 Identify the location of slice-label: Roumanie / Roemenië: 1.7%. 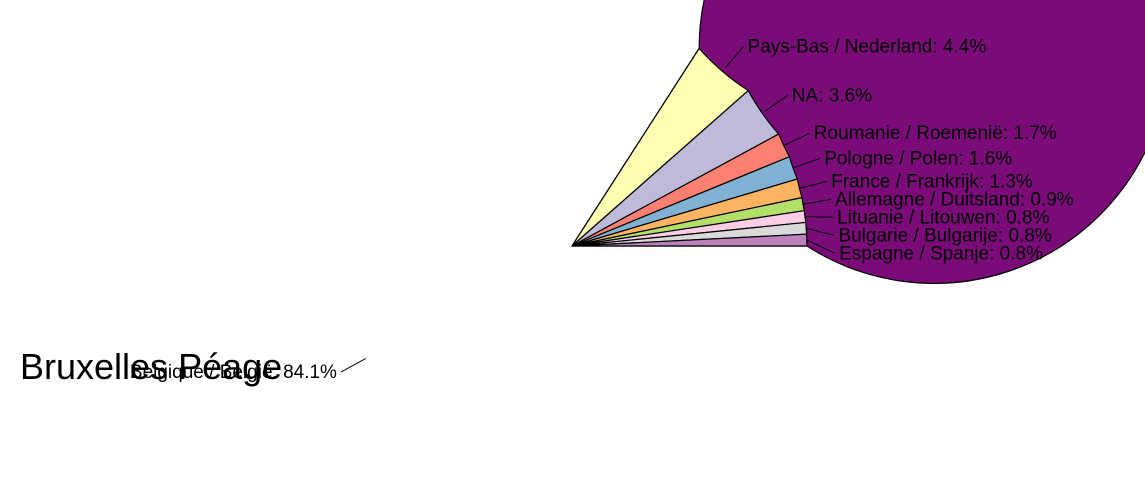
(935, 133).